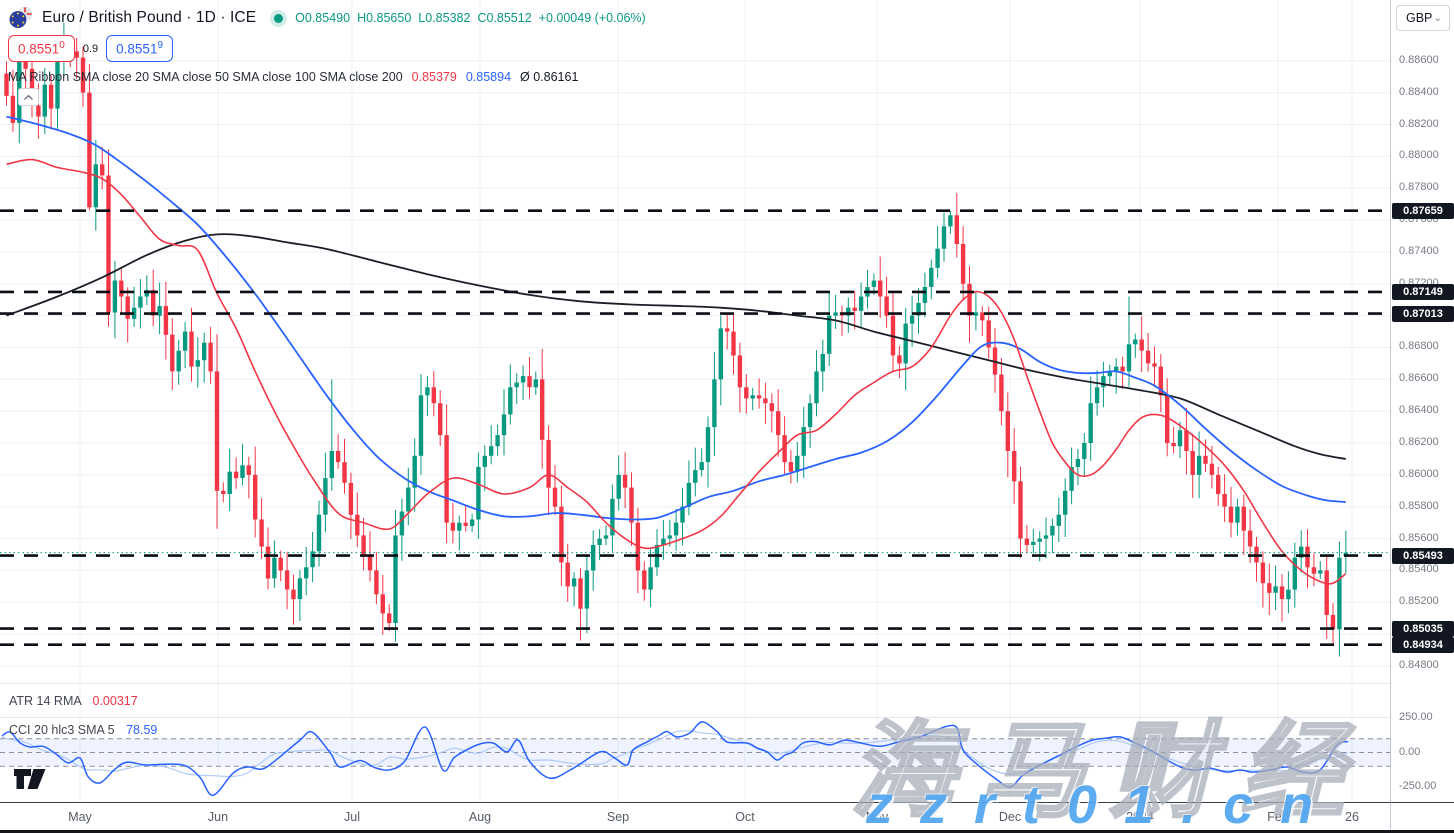 The image size is (1454, 833). What do you see at coordinates (1423, 314) in the screenshot?
I see `price-level-label: 0.87013` at bounding box center [1423, 314].